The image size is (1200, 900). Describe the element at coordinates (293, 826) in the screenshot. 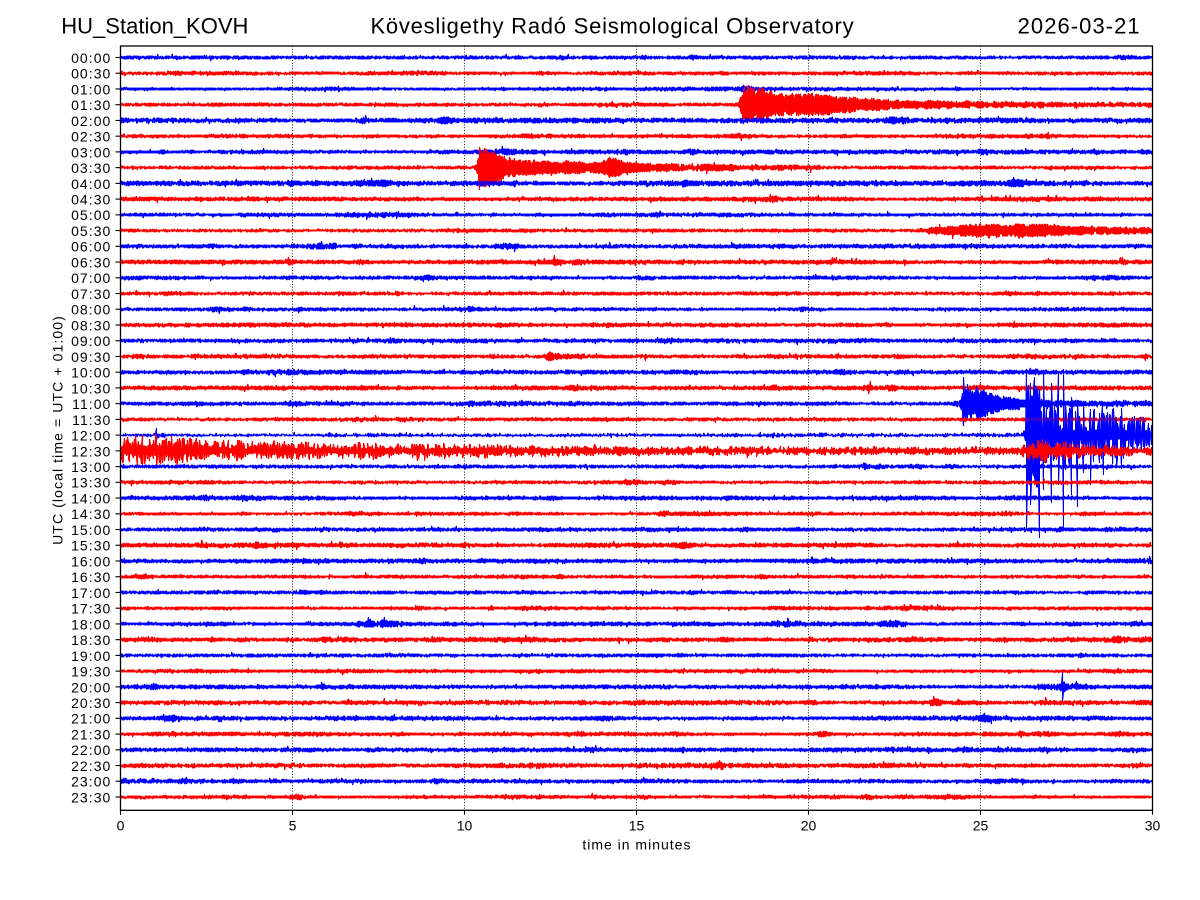

I see `svg-text: 5` at that location.